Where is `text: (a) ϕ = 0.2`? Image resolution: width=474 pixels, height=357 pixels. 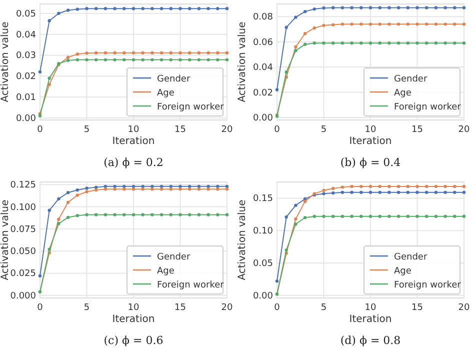 text: (a) ϕ = 0.2 is located at coordinates (134, 162).